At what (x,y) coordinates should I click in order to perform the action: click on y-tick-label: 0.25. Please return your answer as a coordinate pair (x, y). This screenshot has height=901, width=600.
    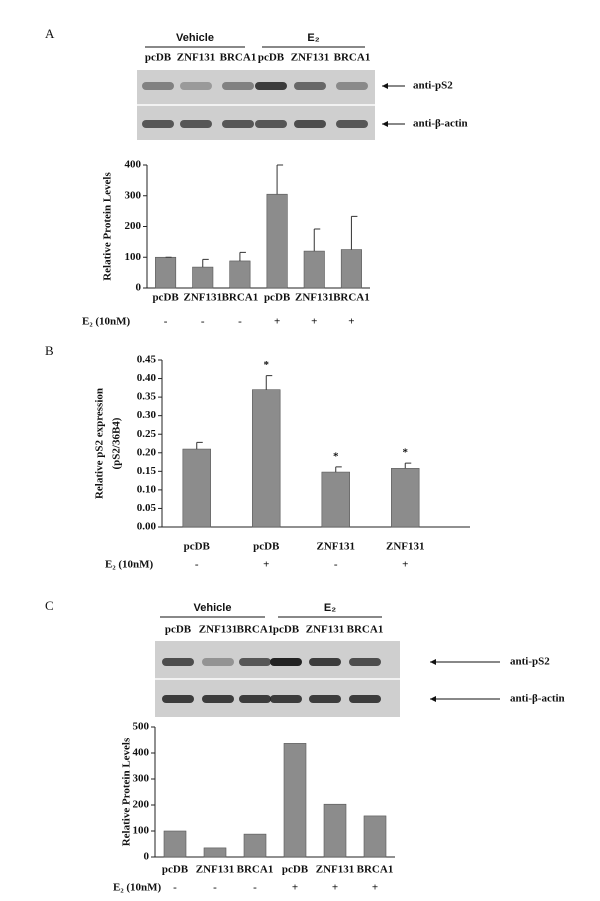
    Looking at the image, I should click on (147, 434).